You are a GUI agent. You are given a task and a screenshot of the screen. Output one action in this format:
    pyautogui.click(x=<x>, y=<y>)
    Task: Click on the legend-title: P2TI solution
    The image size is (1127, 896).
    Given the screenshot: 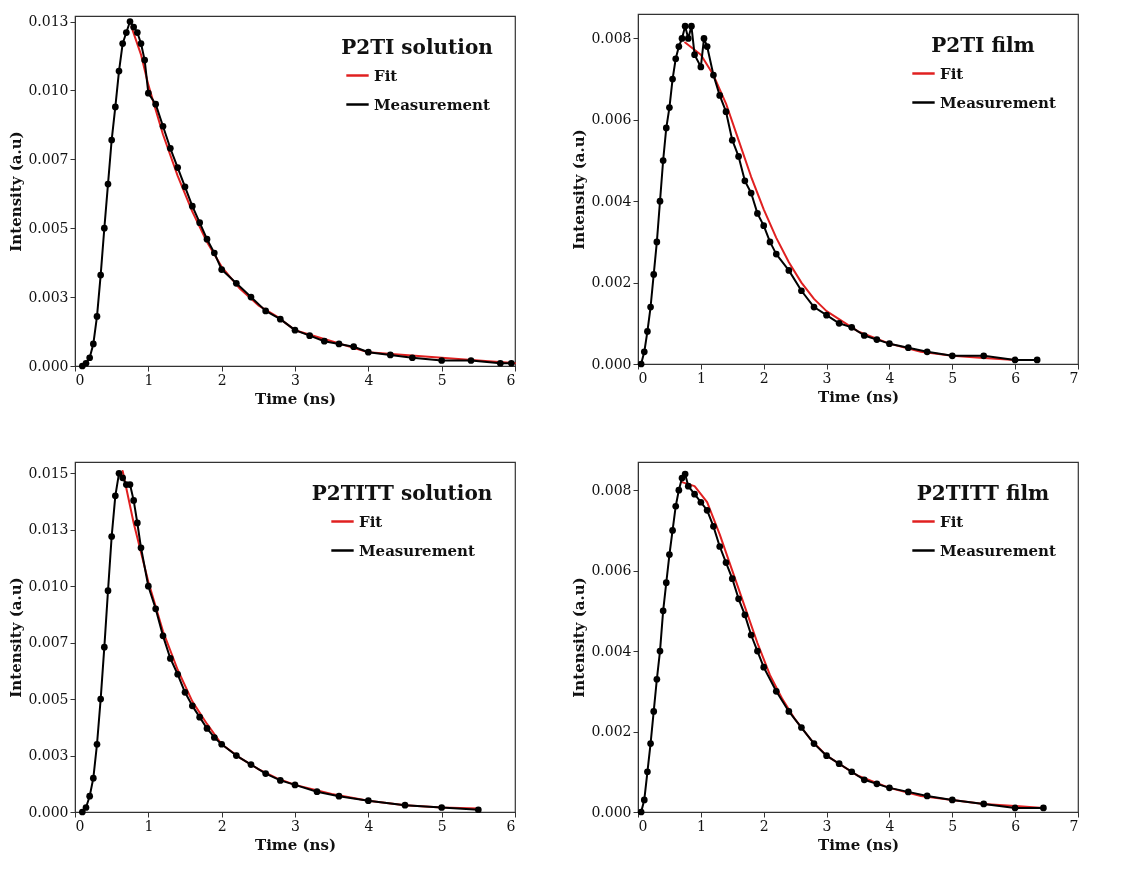 What is the action you would take?
    pyautogui.click(x=417, y=47)
    